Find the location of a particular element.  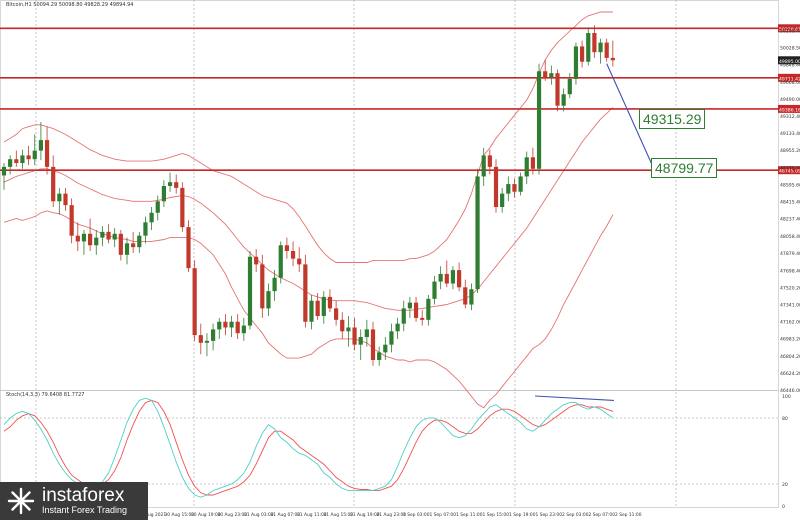

time-axis-label: 1 Sep 07:00 is located at coordinates (443, 515).